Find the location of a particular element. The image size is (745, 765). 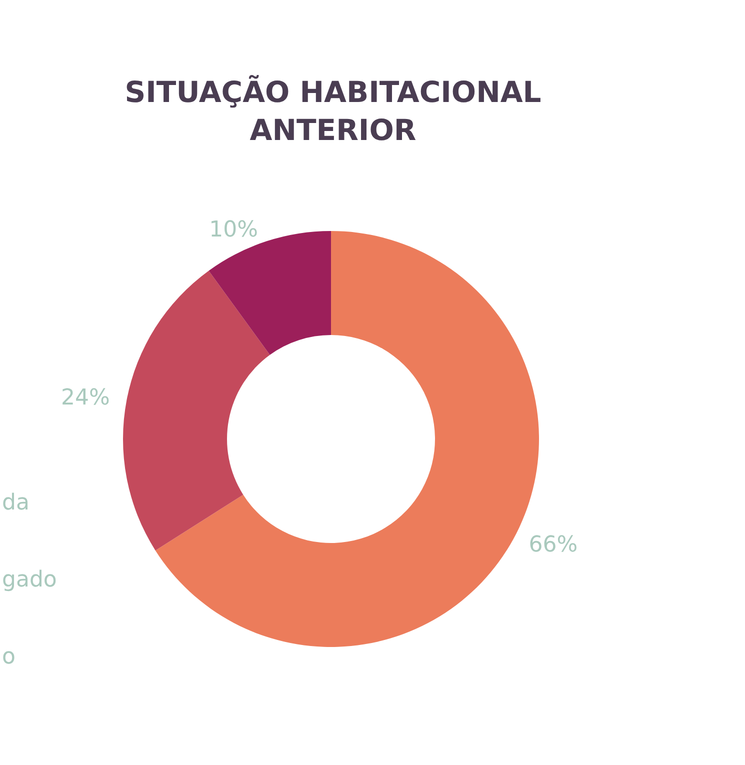

text: o is located at coordinates (9, 657).